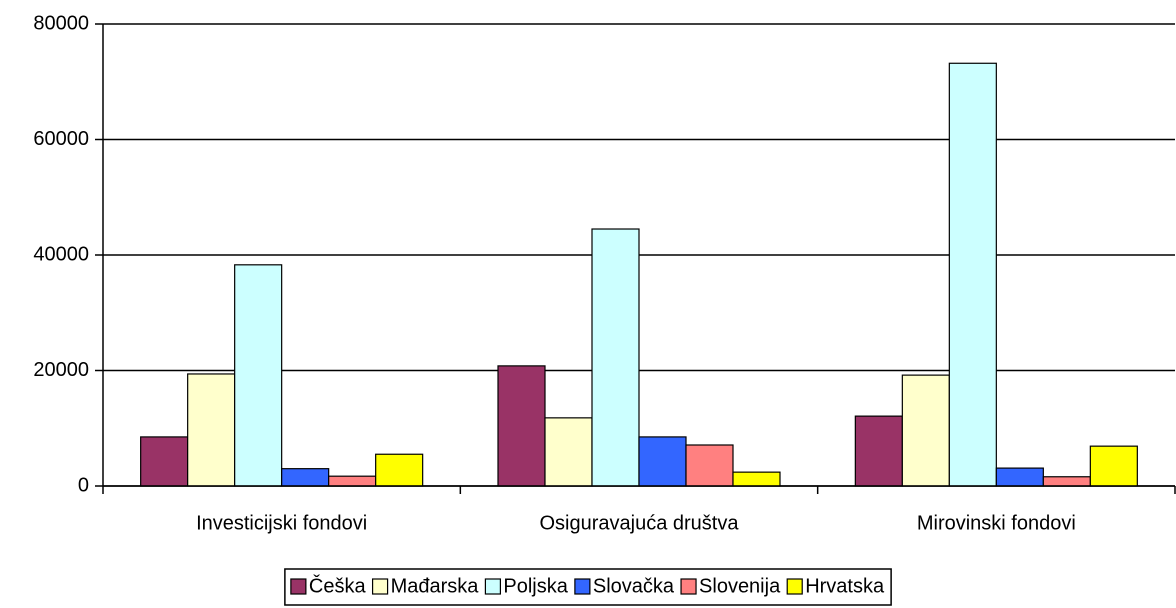 Image resolution: width=1176 pixels, height=608 pixels. I want to click on legend-label: Mađarska, so click(435, 586).